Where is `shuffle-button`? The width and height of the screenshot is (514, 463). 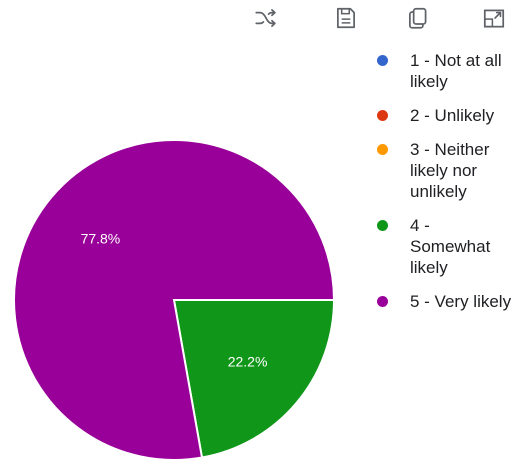
shuffle-button is located at coordinates (266, 18).